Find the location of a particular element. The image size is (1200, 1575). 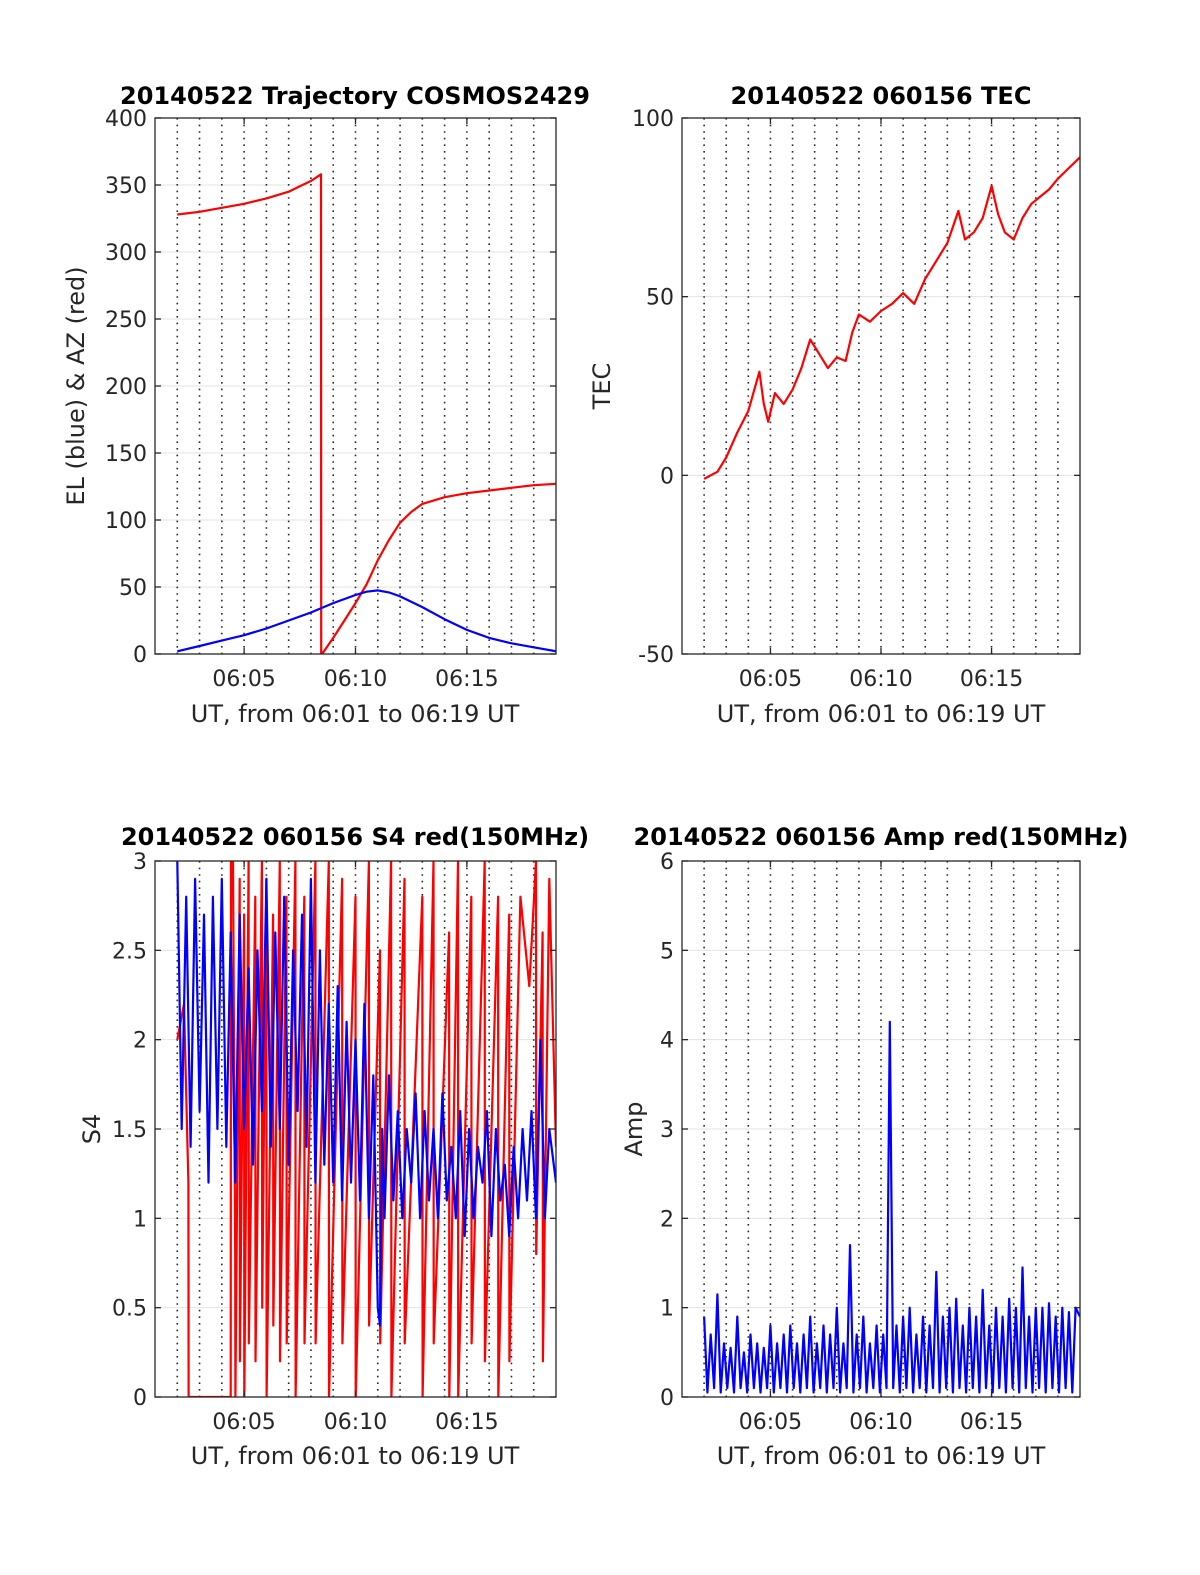

amp-ylabel: Amp is located at coordinates (634, 1128).